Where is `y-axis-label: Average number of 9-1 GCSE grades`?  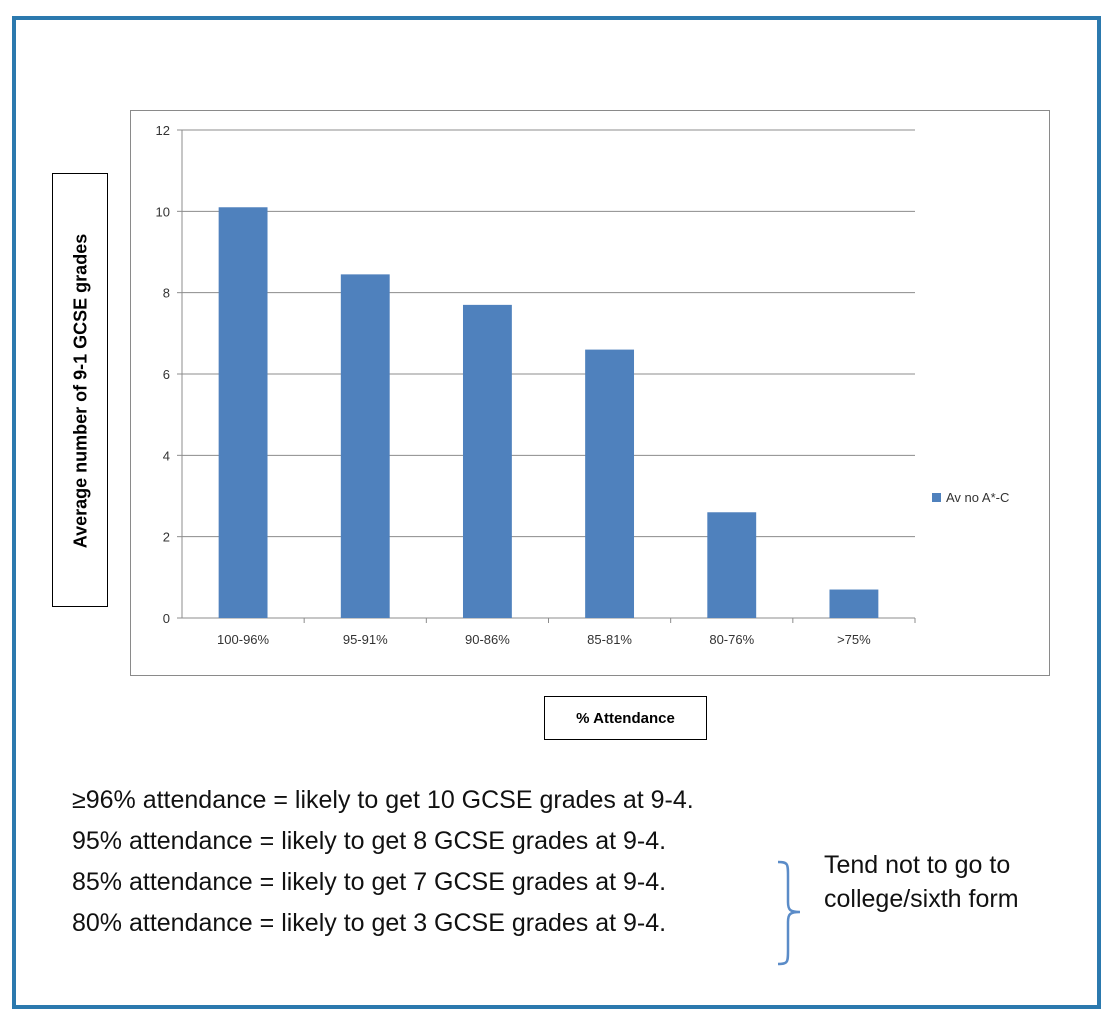 y-axis-label: Average number of 9-1 GCSE grades is located at coordinates (80, 391).